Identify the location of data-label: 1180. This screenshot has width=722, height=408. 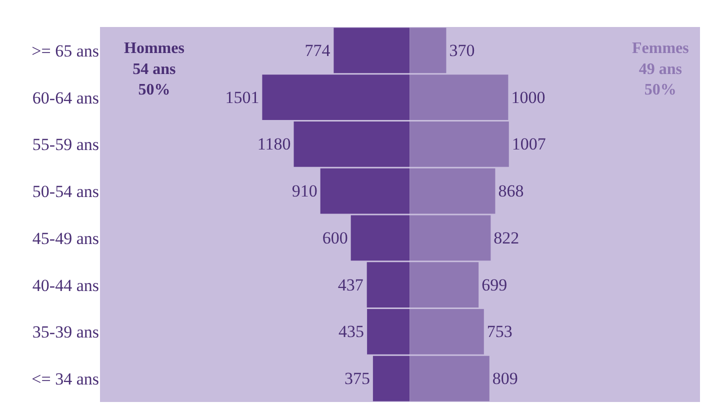
(274, 144).